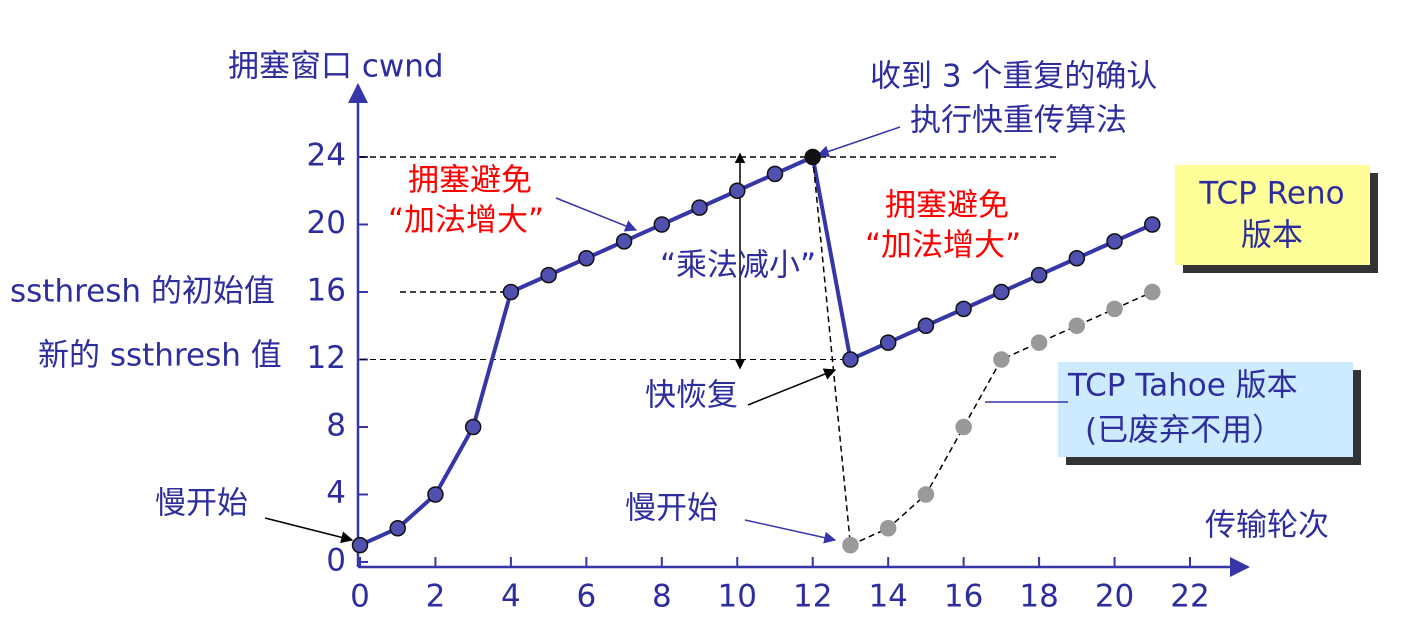 This screenshot has height=636, width=1410. Describe the element at coordinates (326, 223) in the screenshot. I see `y-tick-label: 20` at that location.